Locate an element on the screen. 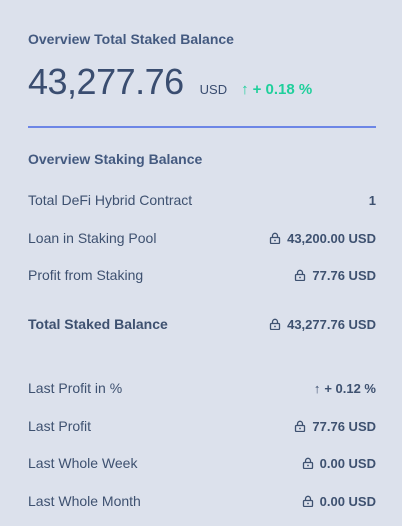 This screenshot has height=526, width=402. total-balance-row: 43,277.76 USD ↑ + 0.18 % is located at coordinates (202, 82).